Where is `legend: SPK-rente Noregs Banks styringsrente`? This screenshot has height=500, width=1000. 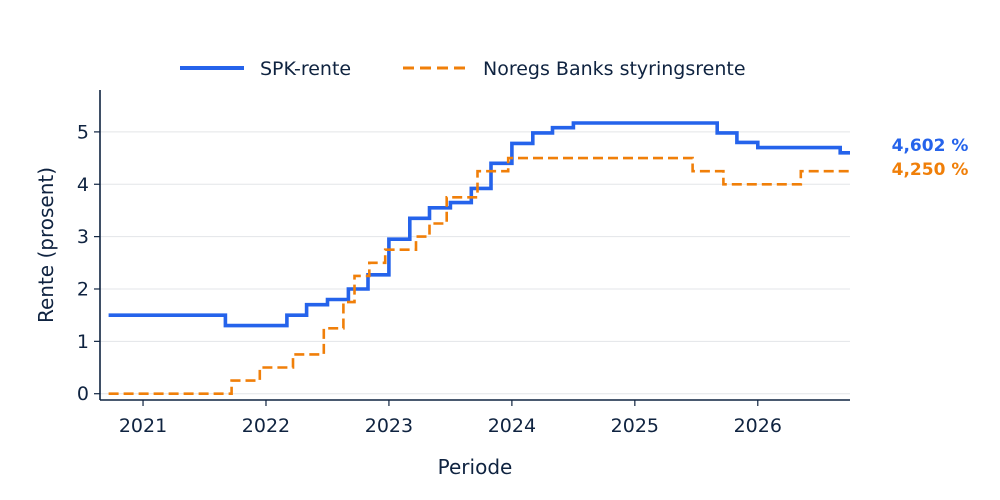
legend: SPK-rente Noregs Banks styringsrente is located at coordinates (463, 69).